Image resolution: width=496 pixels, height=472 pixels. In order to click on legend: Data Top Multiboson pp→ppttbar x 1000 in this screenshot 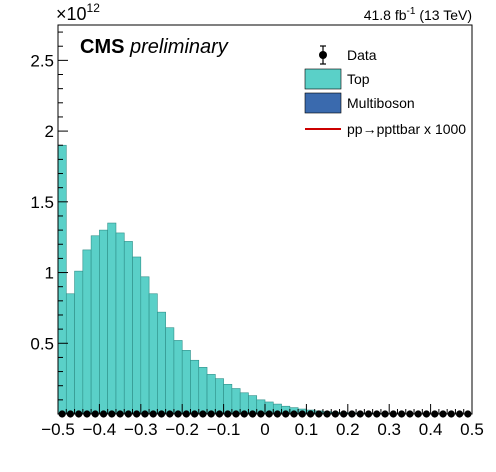, I will do `click(385, 91)`.